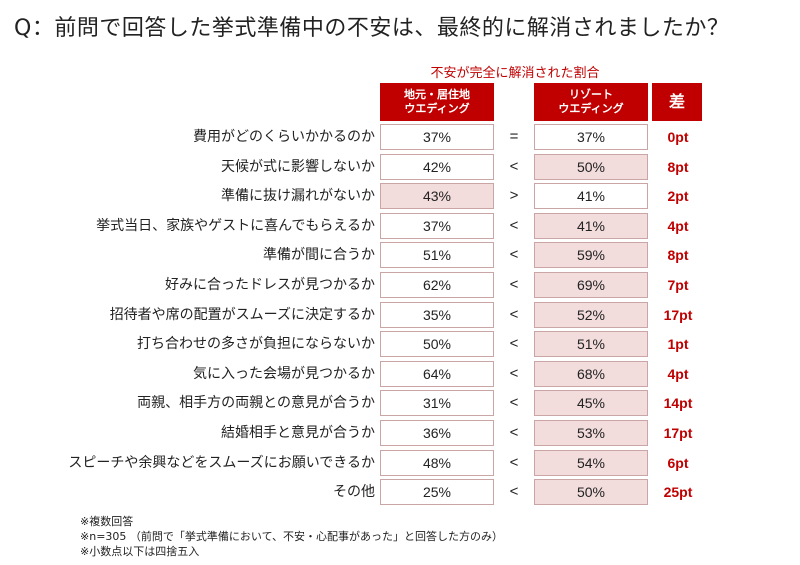  What do you see at coordinates (256, 344) in the screenshot?
I see `row-label: 打ち合わせの多さが負担にならないか` at bounding box center [256, 344].